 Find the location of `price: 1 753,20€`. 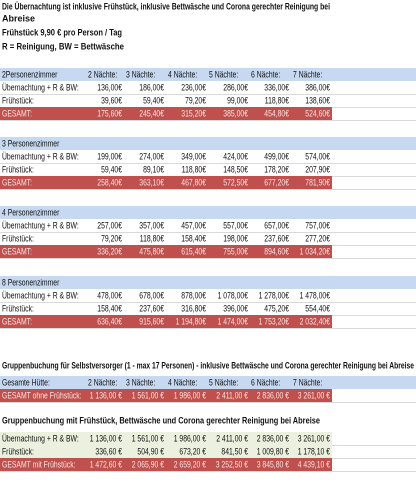

price: 1 753,20€ is located at coordinates (274, 321).